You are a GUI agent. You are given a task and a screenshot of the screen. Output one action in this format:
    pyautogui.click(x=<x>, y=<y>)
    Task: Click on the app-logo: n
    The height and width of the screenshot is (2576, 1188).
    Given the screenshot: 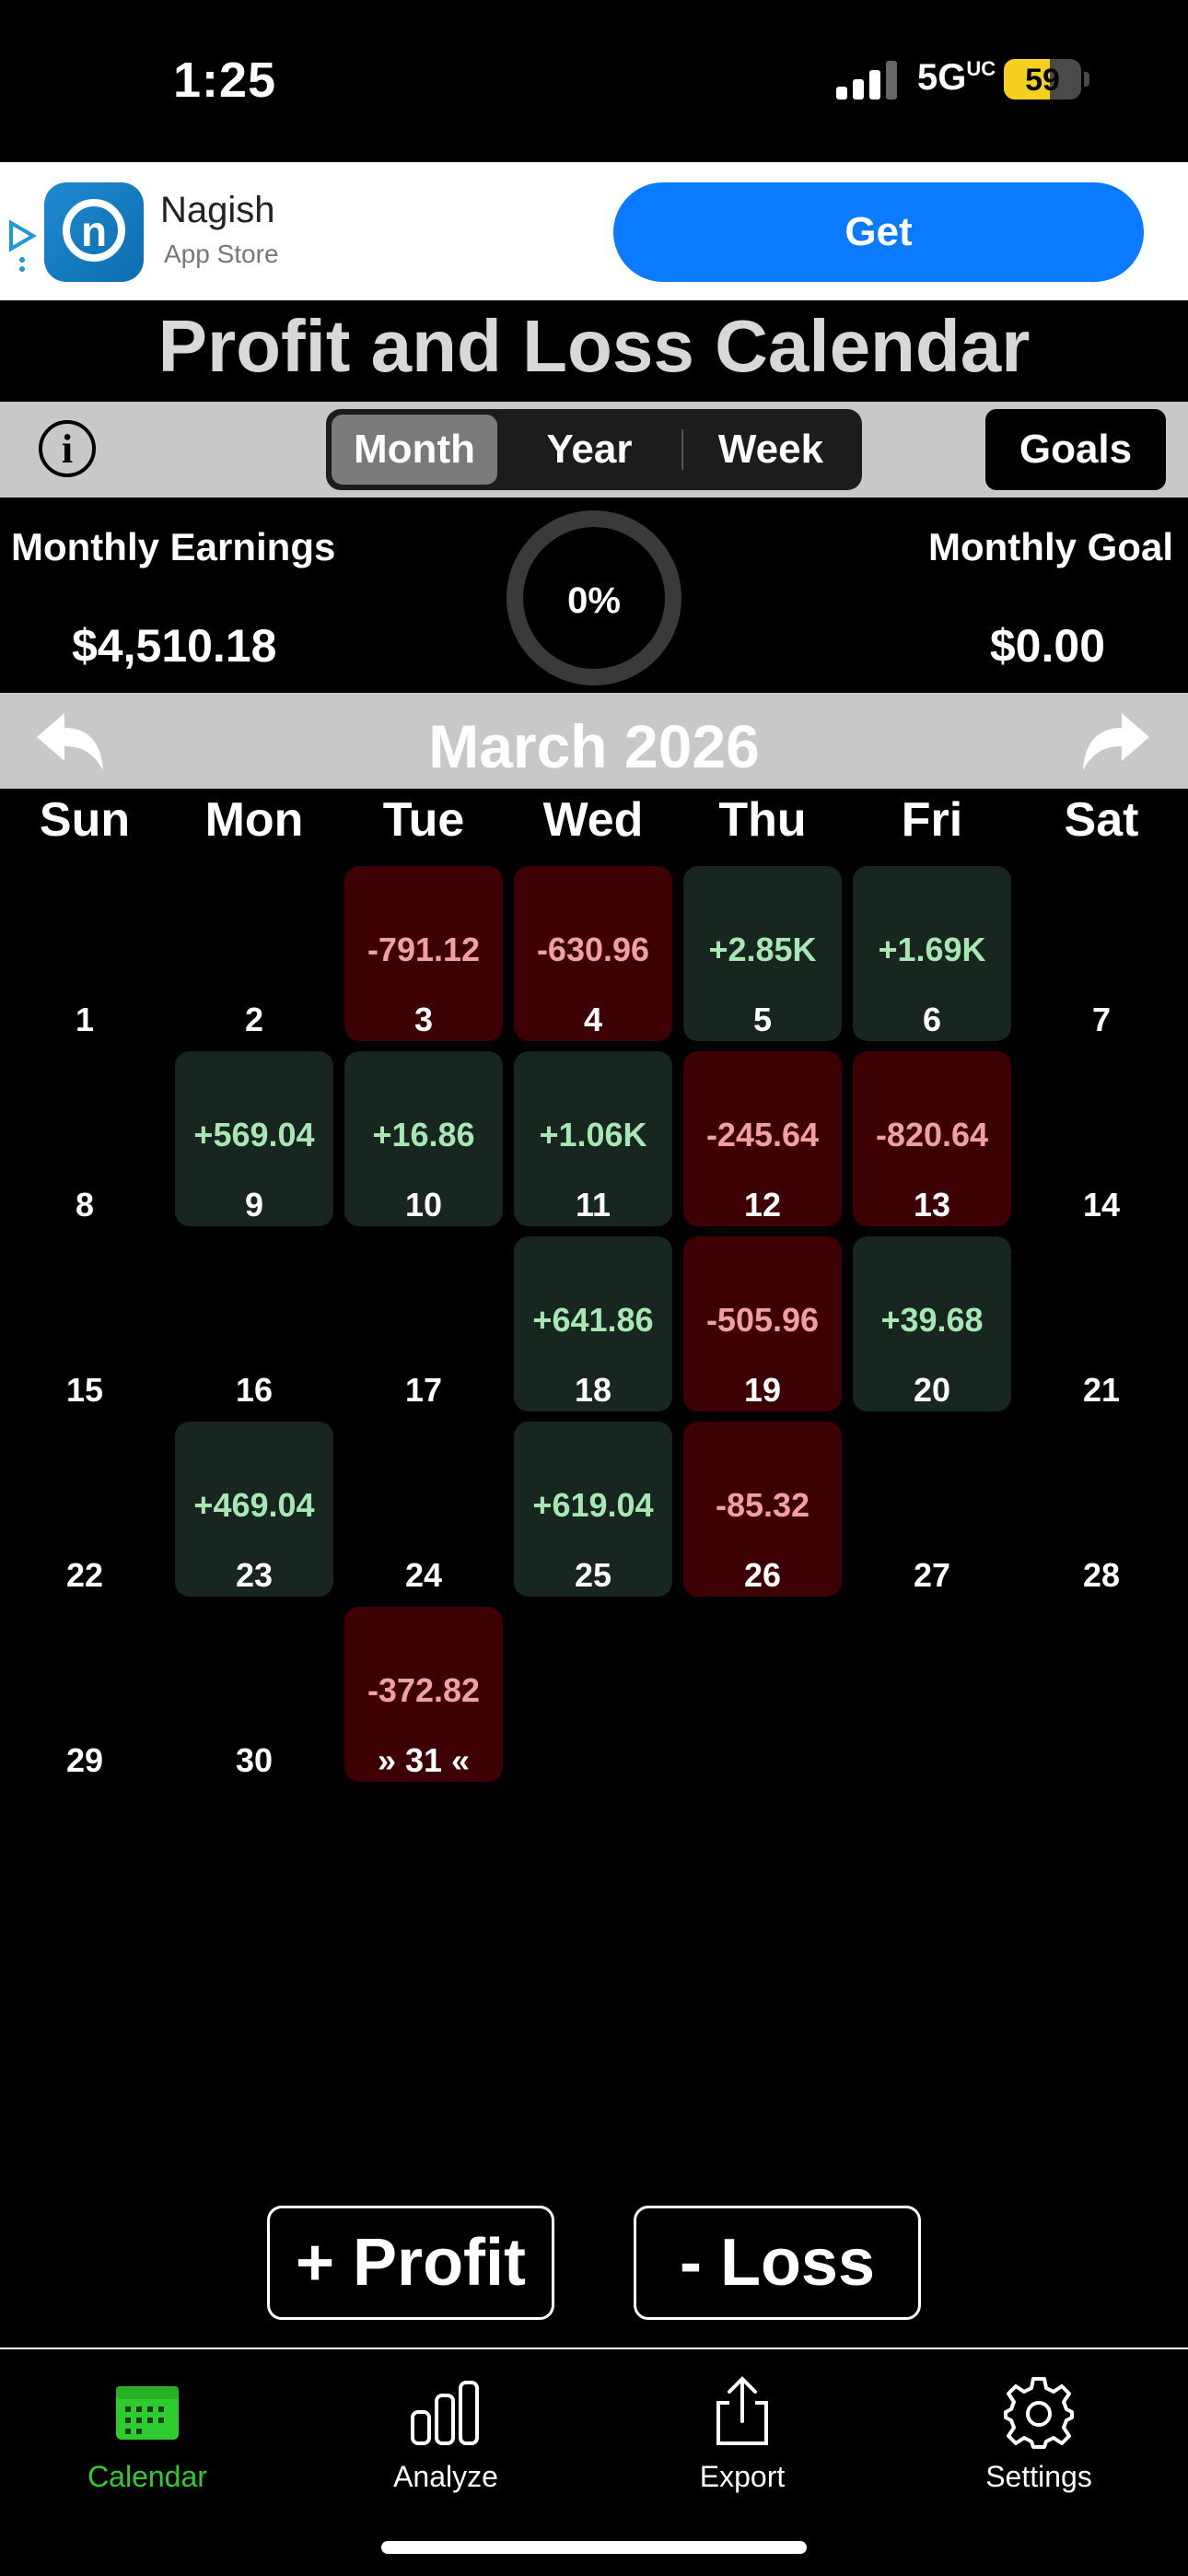 What is the action you would take?
    pyautogui.click(x=94, y=232)
    